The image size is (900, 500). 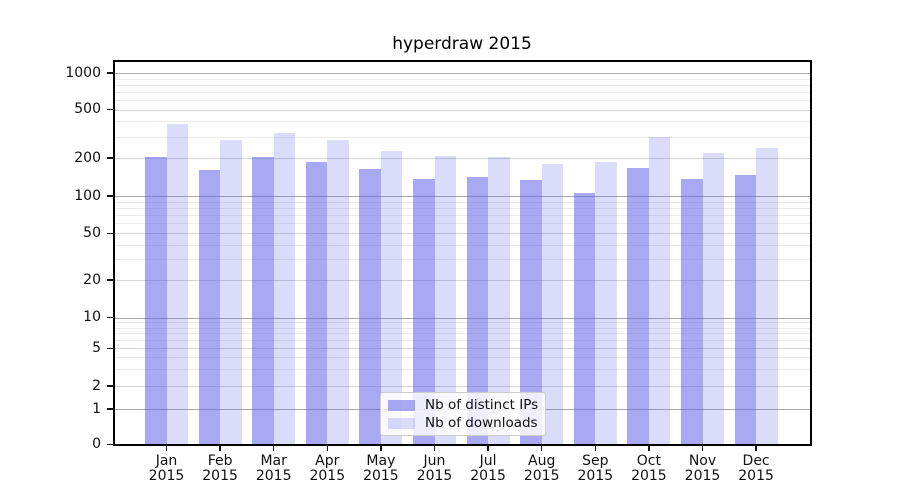 I want to click on y-tick-label-1: 1, so click(x=96, y=408).